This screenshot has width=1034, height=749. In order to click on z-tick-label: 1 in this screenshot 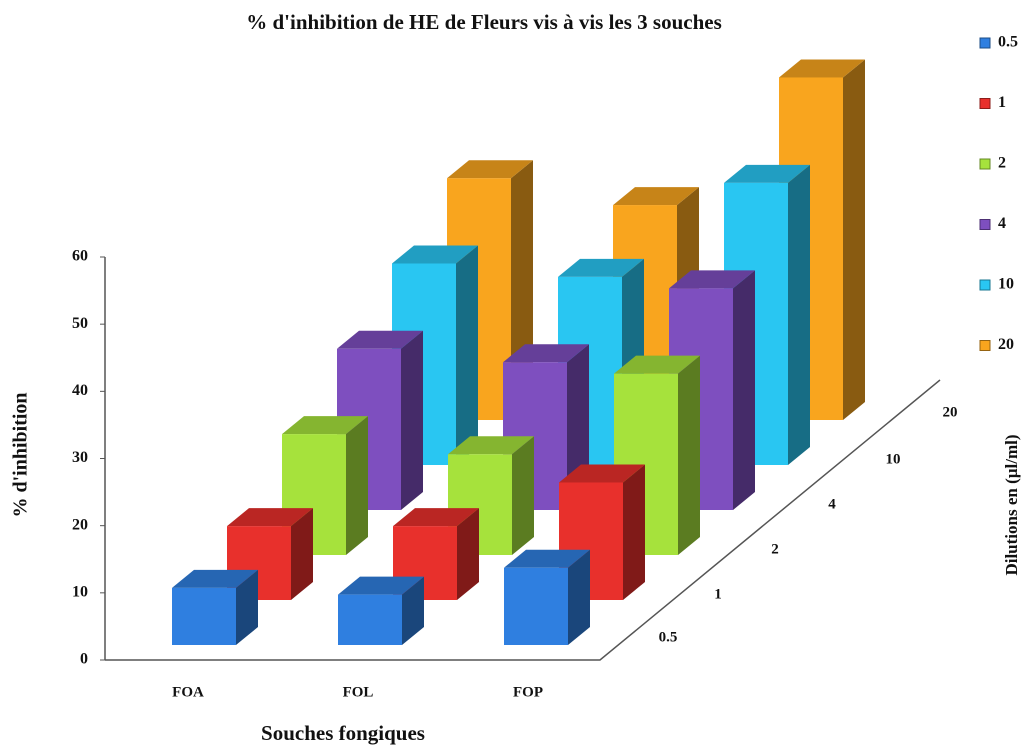, I will do `click(718, 594)`.